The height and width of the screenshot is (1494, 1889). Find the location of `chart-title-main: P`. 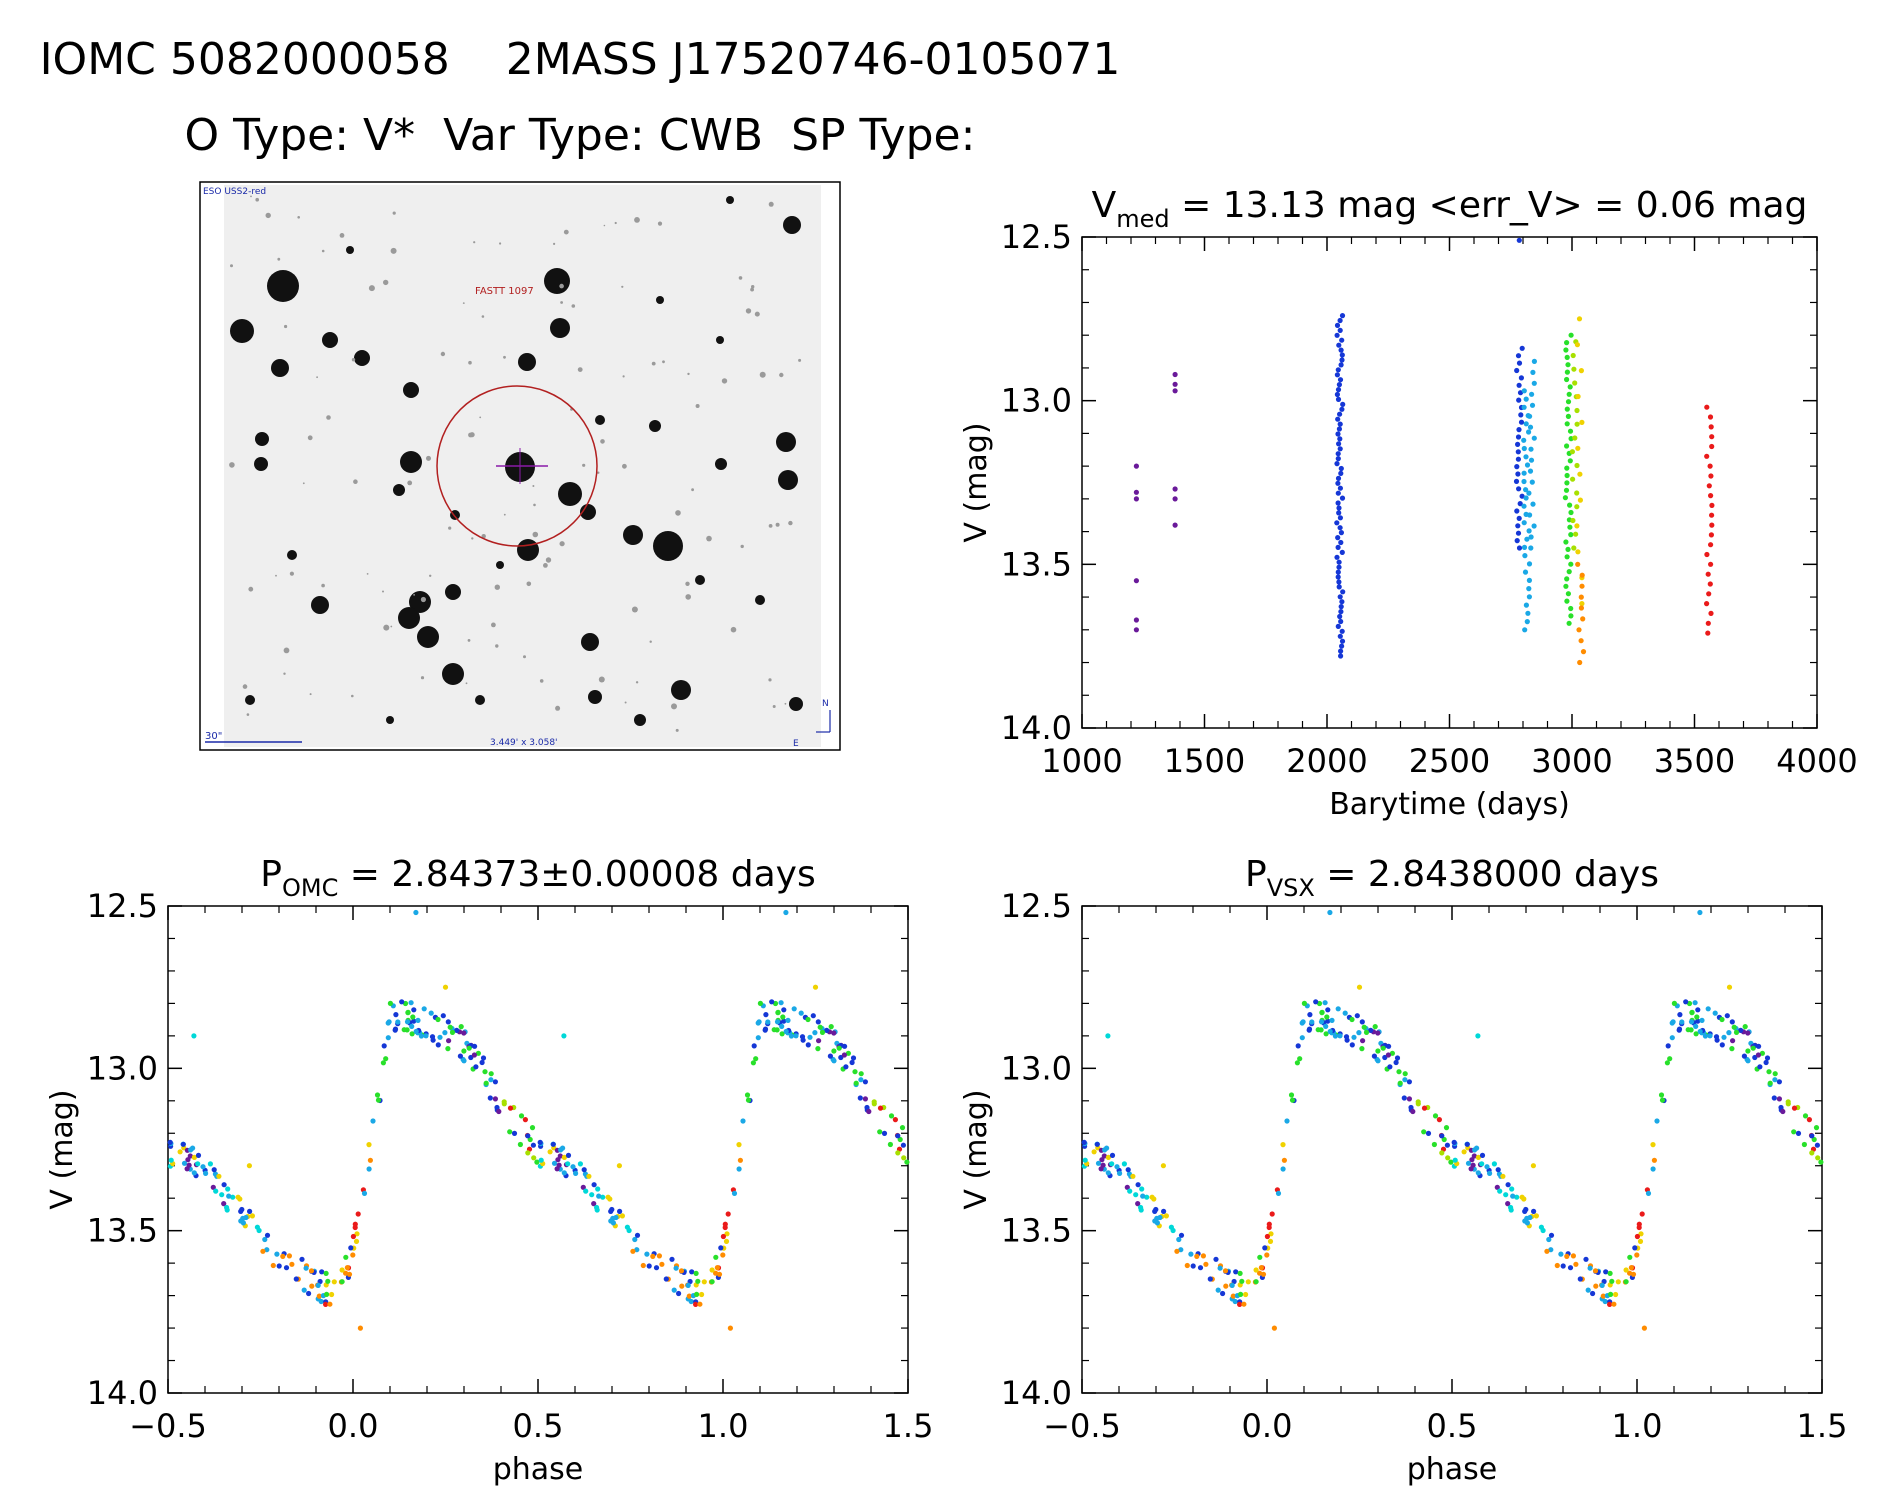

chart-title-main: P is located at coordinates (1256, 874).